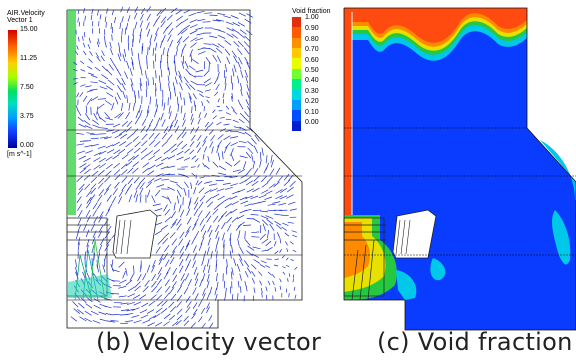  Describe the element at coordinates (296, 74) in the screenshot. I see `void-colorbar` at that location.